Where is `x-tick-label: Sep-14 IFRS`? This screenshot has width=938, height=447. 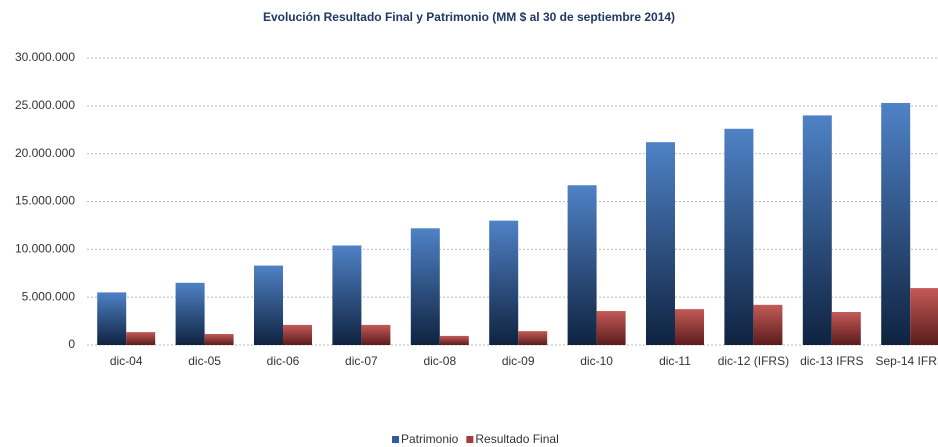
x-tick-label: Sep-14 IFRS is located at coordinates (907, 361).